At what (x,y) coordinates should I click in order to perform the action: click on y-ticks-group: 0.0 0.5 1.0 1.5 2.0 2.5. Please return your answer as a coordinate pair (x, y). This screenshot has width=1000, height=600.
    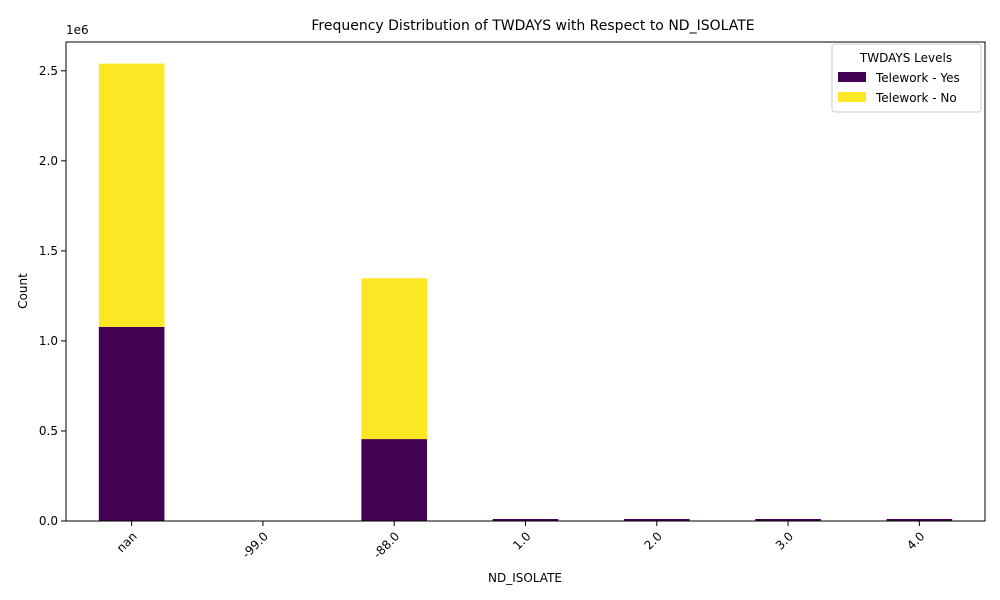
    Looking at the image, I should click on (52, 296).